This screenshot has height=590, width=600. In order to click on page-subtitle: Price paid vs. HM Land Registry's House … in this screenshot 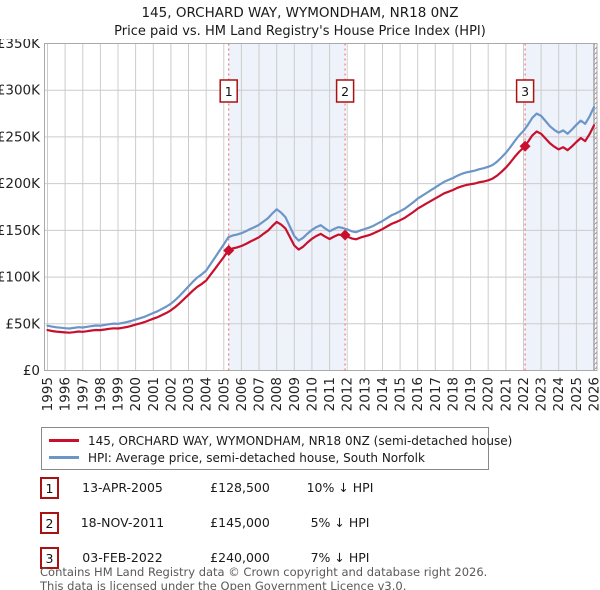, I will do `click(300, 31)`.